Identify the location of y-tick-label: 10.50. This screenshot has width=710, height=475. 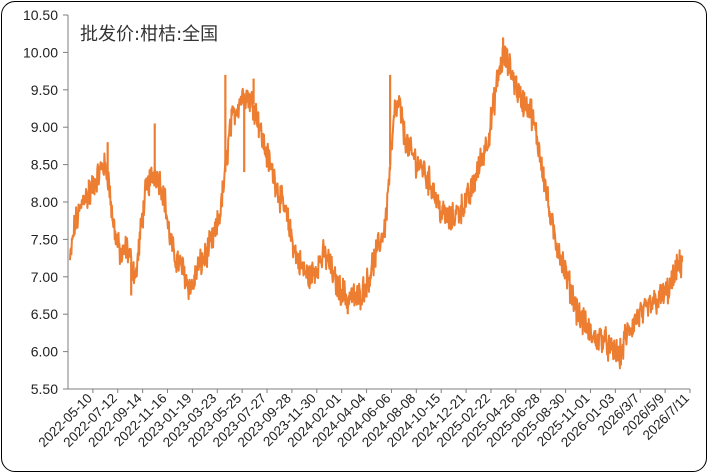
(40, 15).